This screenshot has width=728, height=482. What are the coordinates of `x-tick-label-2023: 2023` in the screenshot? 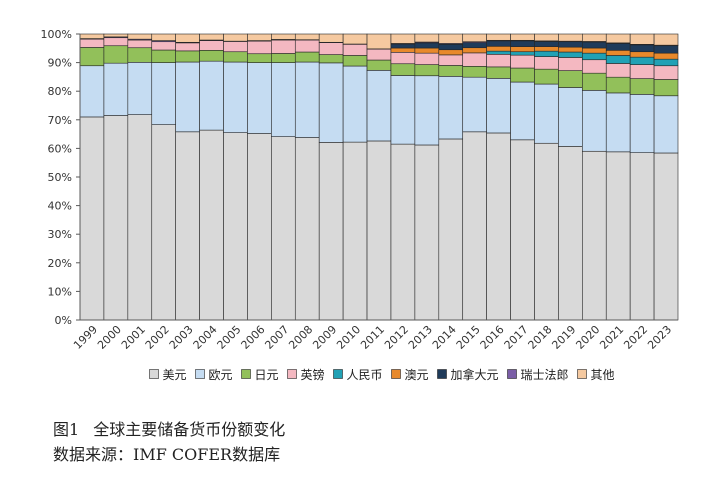 It's located at (659, 337).